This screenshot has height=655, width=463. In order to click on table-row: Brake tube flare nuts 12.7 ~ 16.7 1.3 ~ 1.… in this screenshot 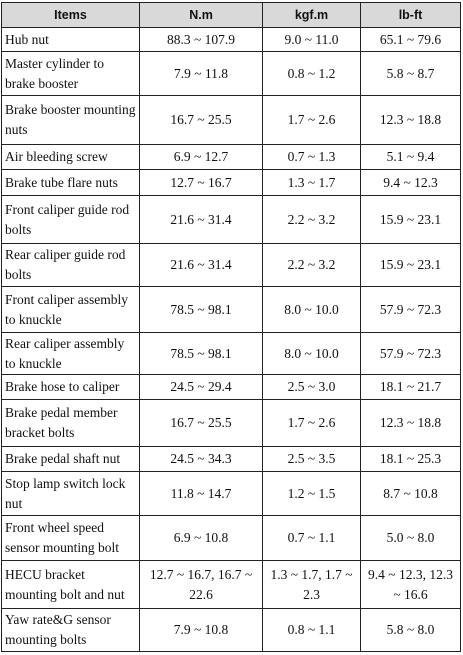, I will do `click(231, 182)`.